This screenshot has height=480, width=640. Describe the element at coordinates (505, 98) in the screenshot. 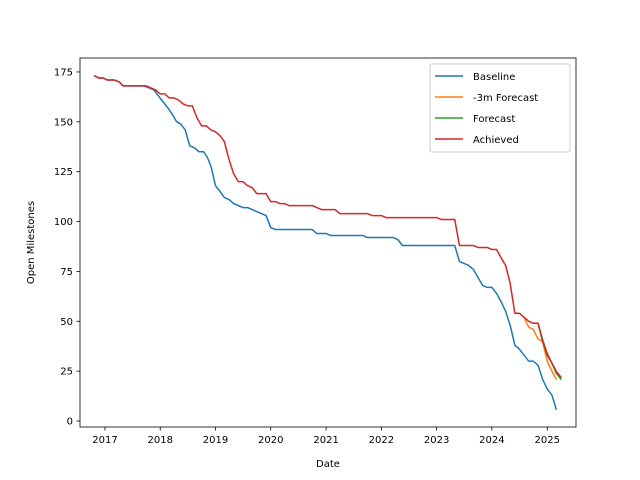

I see `legend-label-3m-forecast: -3m Forecast` at that location.